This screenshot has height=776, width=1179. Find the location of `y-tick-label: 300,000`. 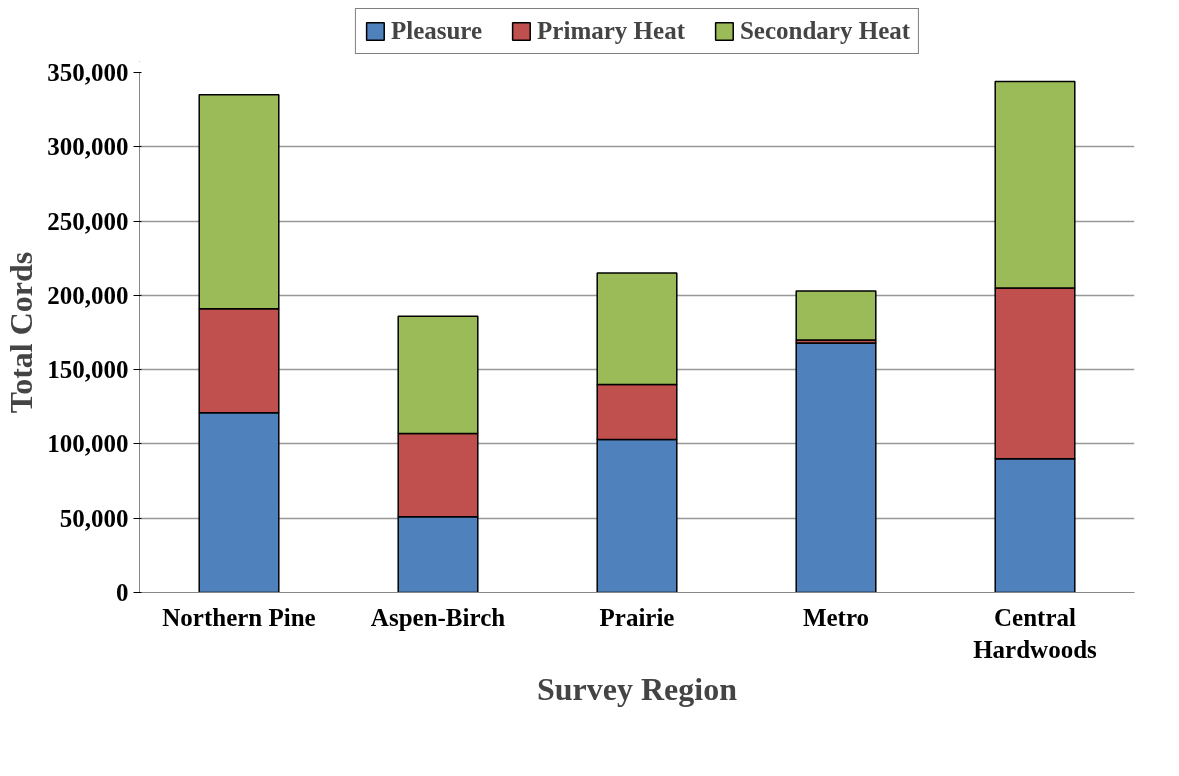

y-tick-label: 300,000 is located at coordinates (88, 147).